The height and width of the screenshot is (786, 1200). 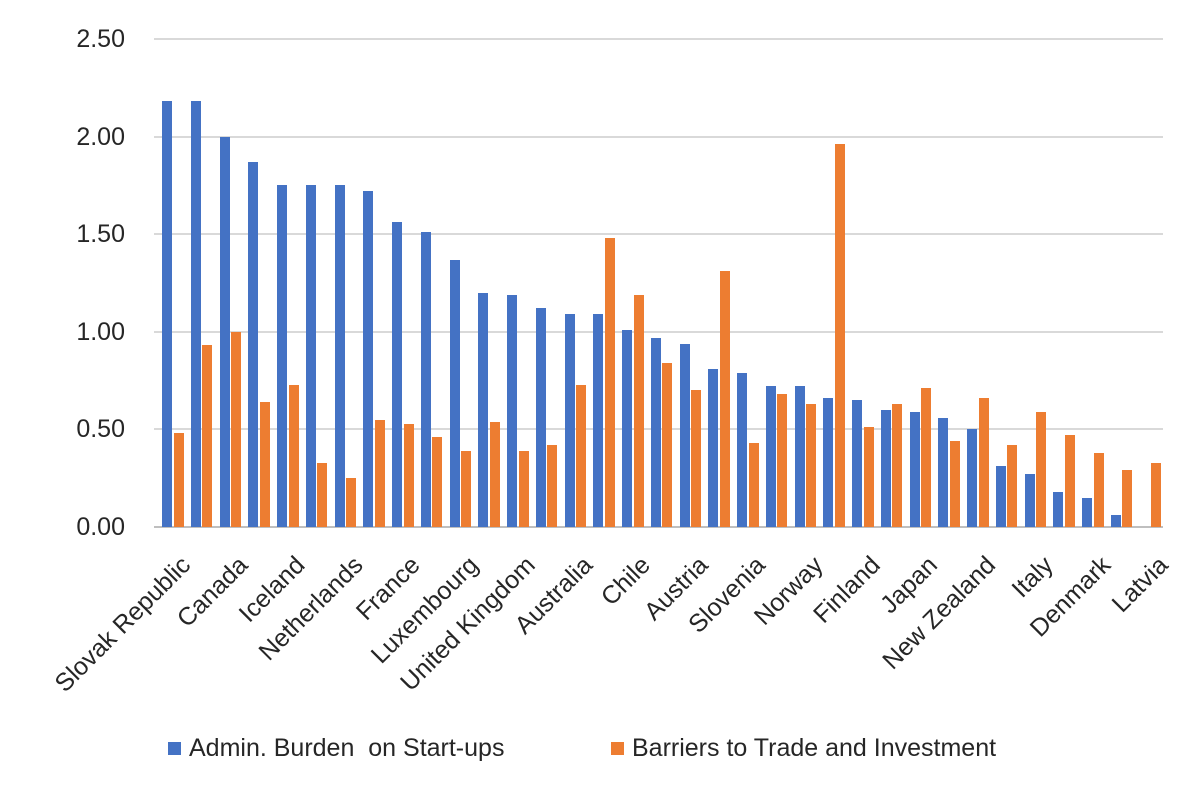 What do you see at coordinates (100, 234) in the screenshot?
I see `y-axis-tick-label: 1.50` at bounding box center [100, 234].